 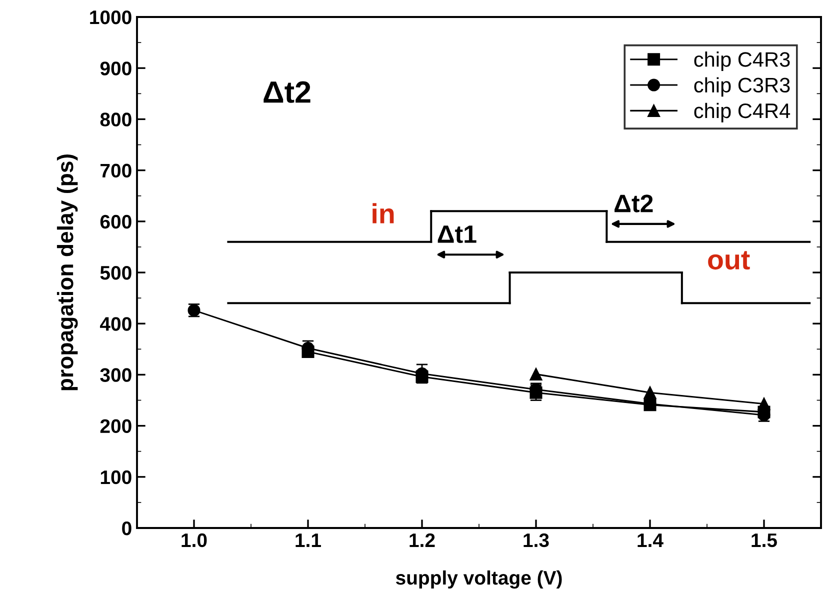 I want to click on y-tick-label: 200, so click(x=116, y=426).